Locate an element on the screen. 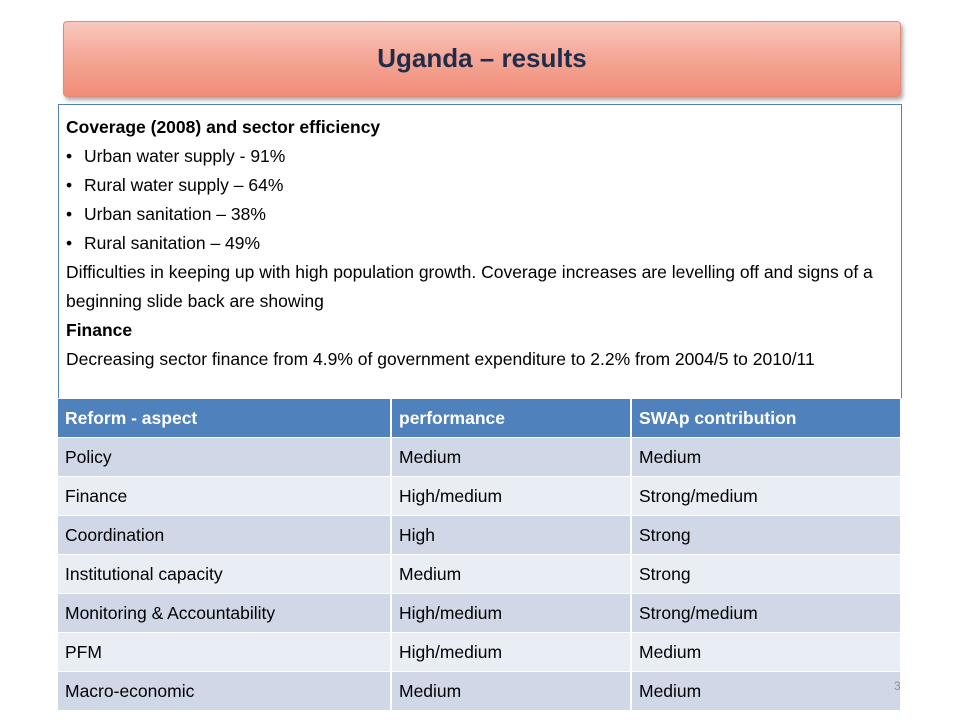 This screenshot has width=960, height=720. bullet-item: • Rural water supply – 64% is located at coordinates (483, 185).